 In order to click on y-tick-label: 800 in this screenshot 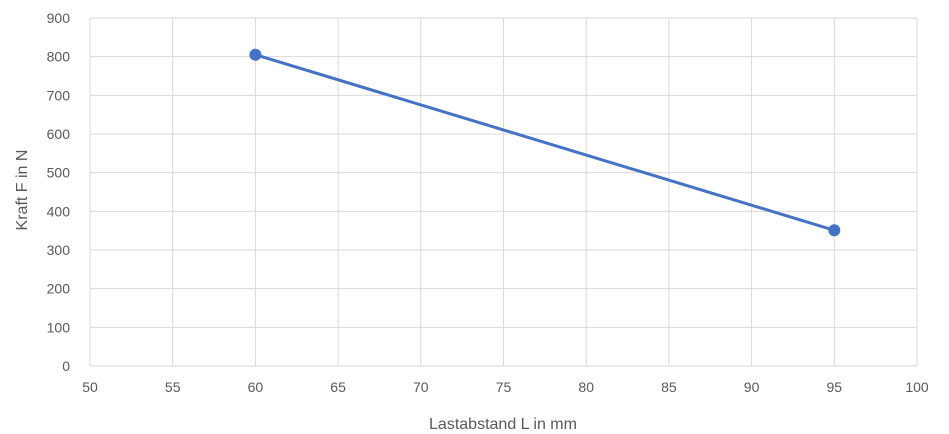, I will do `click(59, 57)`.